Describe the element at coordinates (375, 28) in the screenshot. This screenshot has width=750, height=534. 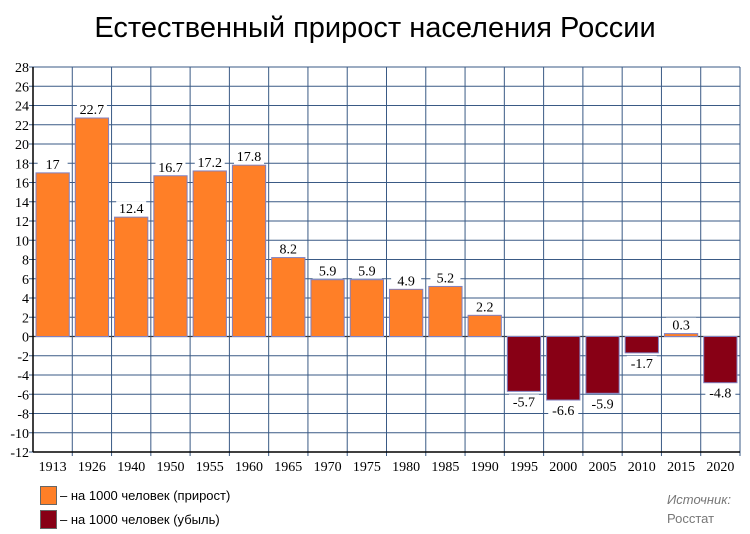
I see `chart-title: Естественный прирост населения России` at that location.